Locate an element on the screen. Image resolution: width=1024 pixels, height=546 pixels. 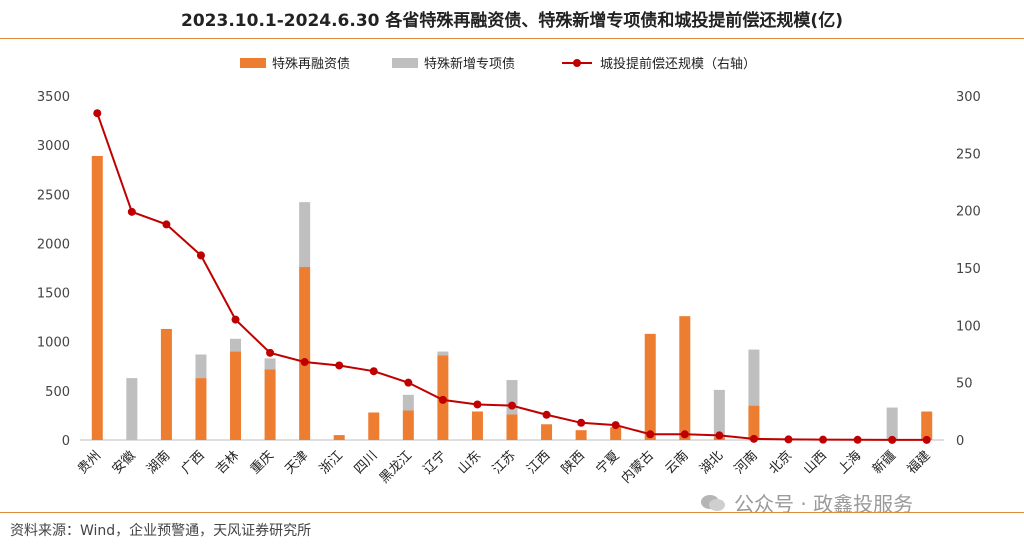
x-tick-label: 贵州 is located at coordinates (89, 462).